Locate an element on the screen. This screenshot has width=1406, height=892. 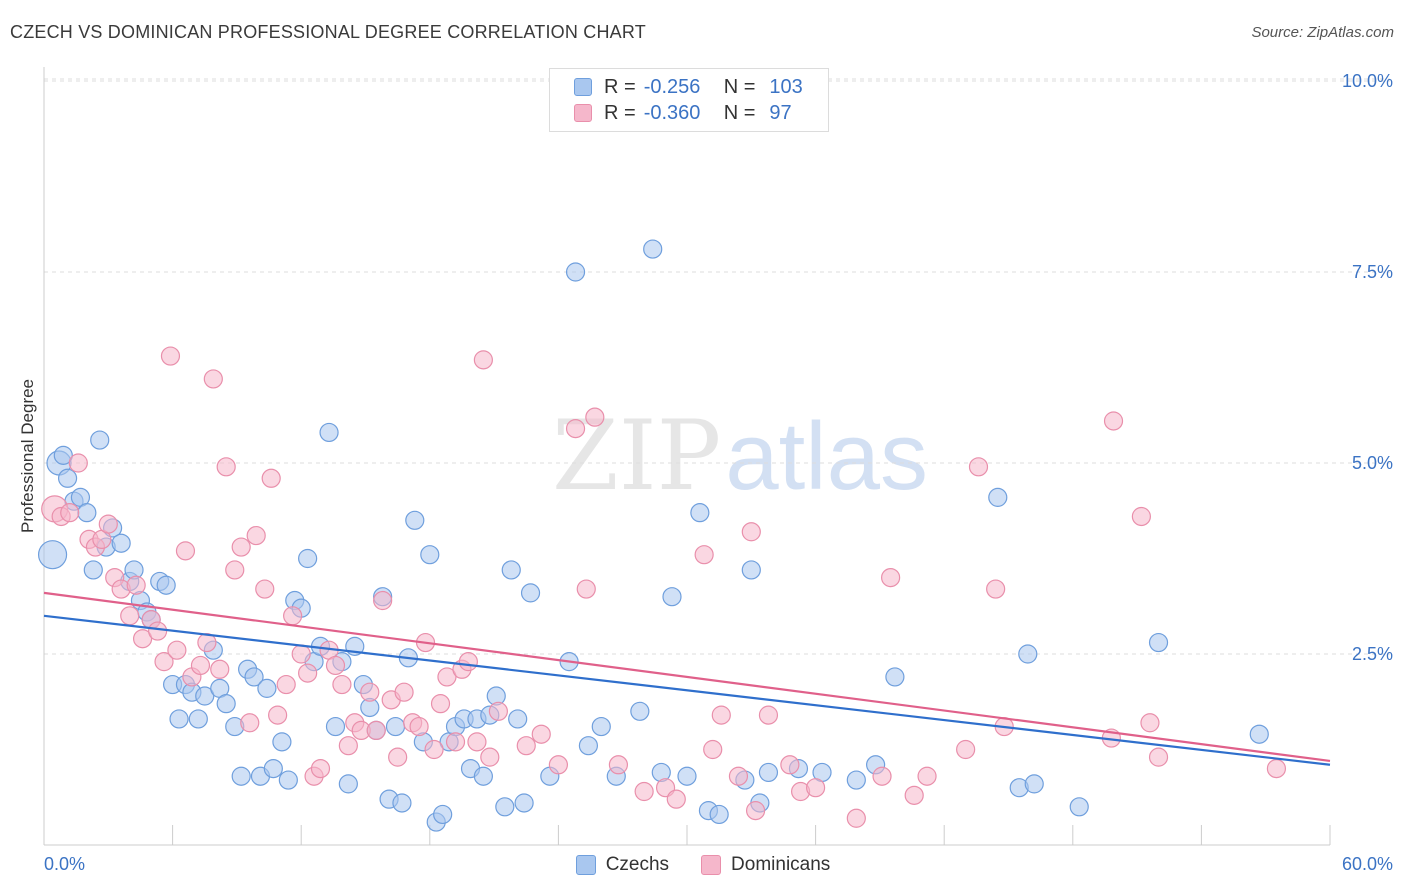
stats-legend: R = -0.256 N = 103 R = -0.360 N = 97 is located at coordinates (689, 100).